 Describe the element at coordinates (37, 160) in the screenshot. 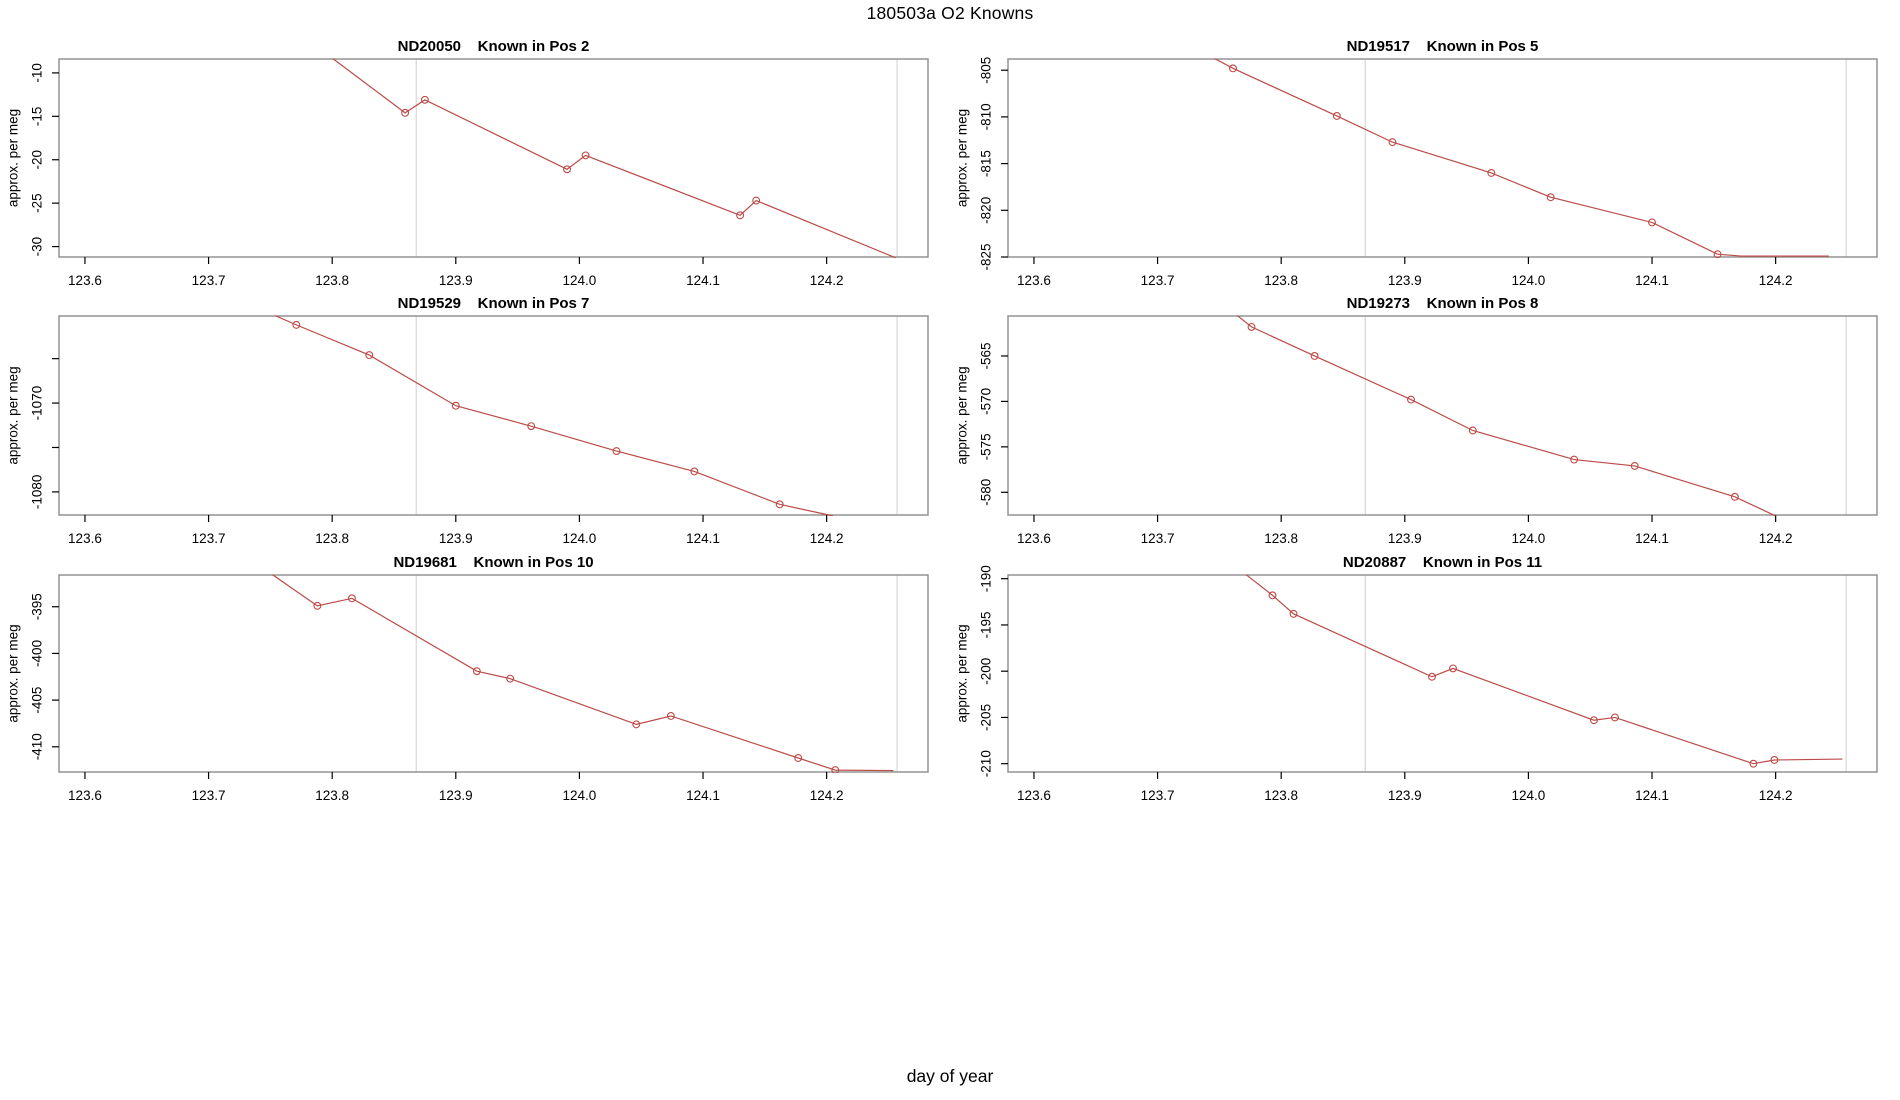

I see `y-tick-label: -20` at that location.